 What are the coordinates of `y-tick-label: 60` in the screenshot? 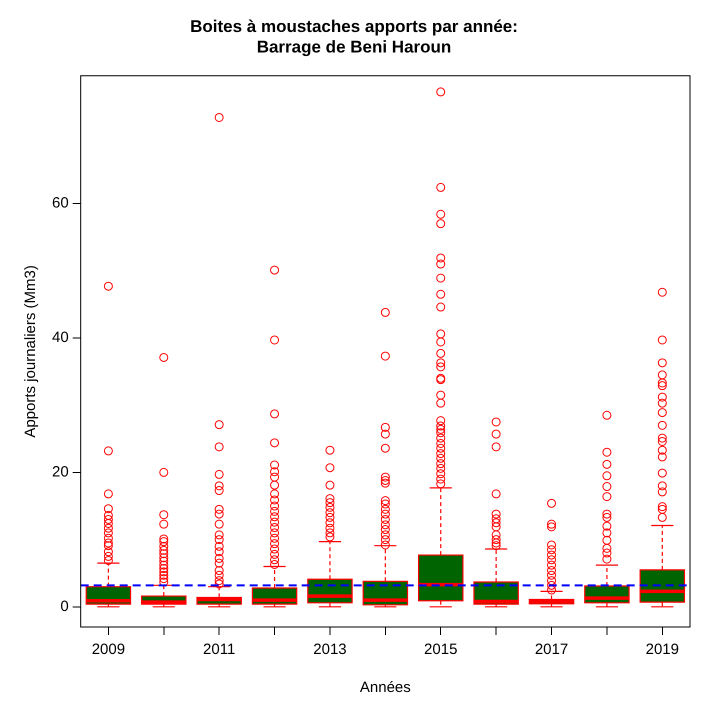 It's located at (60, 203).